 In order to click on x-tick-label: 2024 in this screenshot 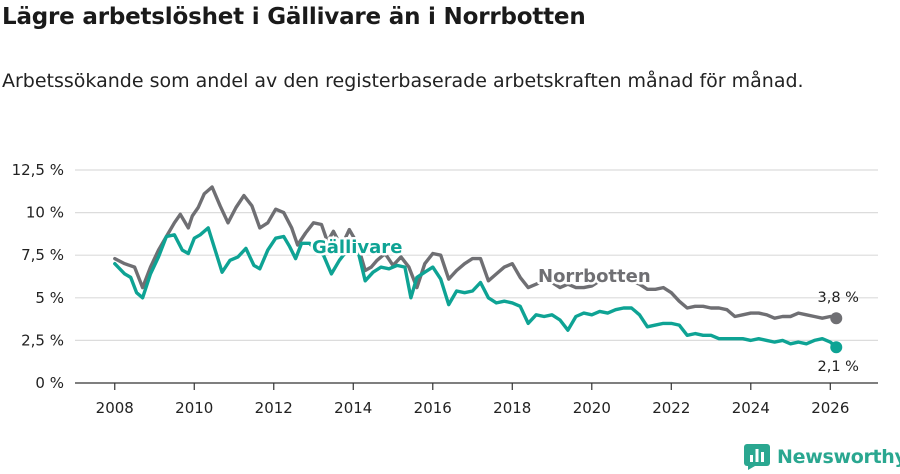, I will do `click(751, 408)`.